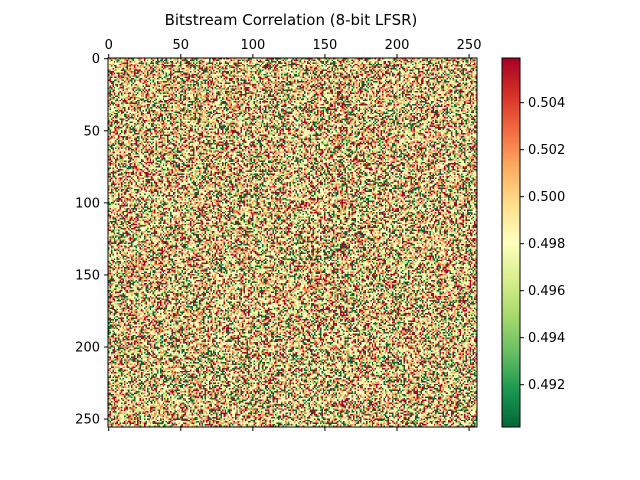 The width and height of the screenshot is (640, 480). I want to click on y-tick-label: 100, so click(87, 203).